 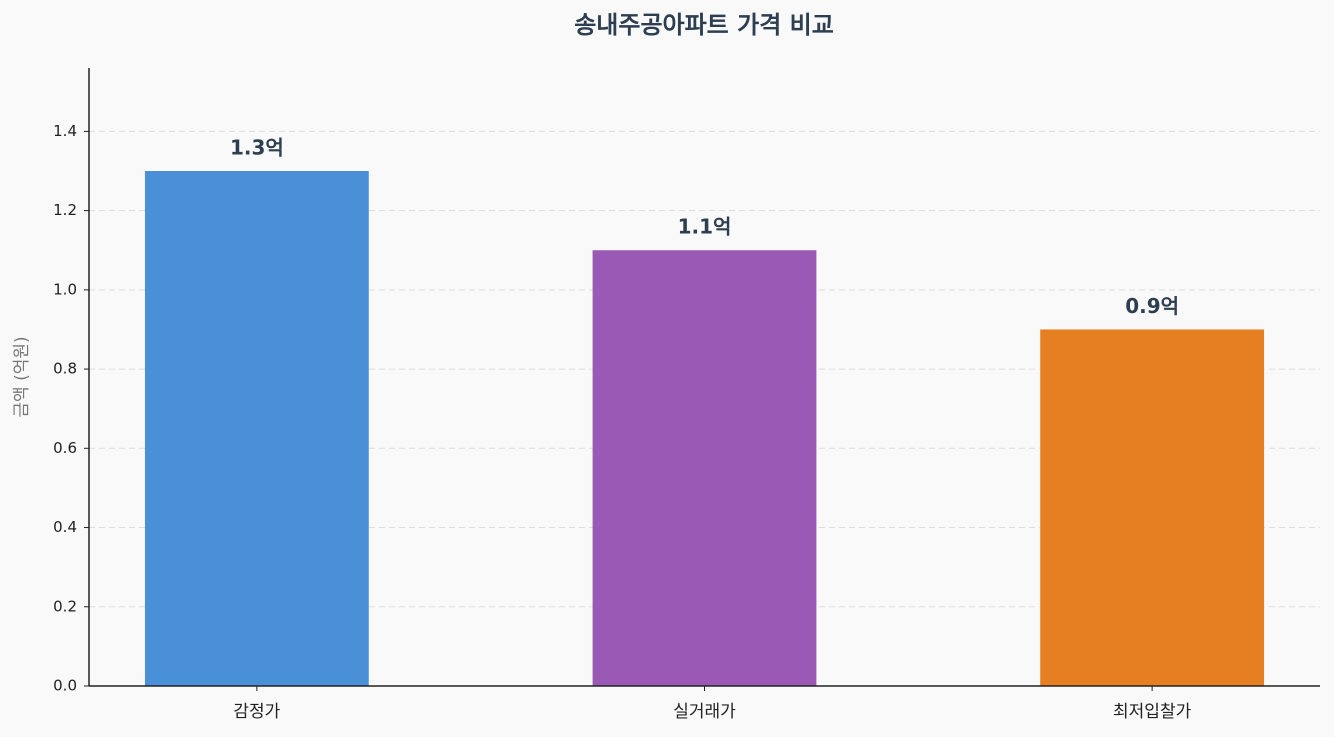 I want to click on y-tick-label: 0.4, so click(x=65, y=527).